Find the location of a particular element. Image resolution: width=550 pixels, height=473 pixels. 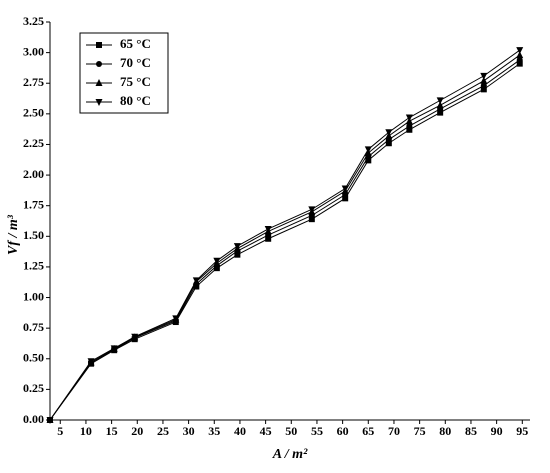

legend-label: 70 °C is located at coordinates (135, 62).